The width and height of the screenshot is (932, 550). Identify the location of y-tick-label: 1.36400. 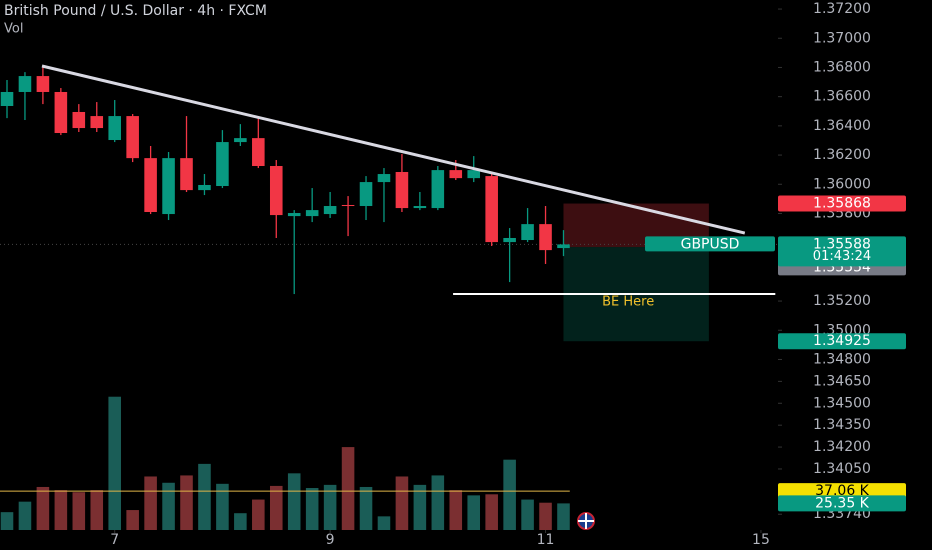
(842, 126).